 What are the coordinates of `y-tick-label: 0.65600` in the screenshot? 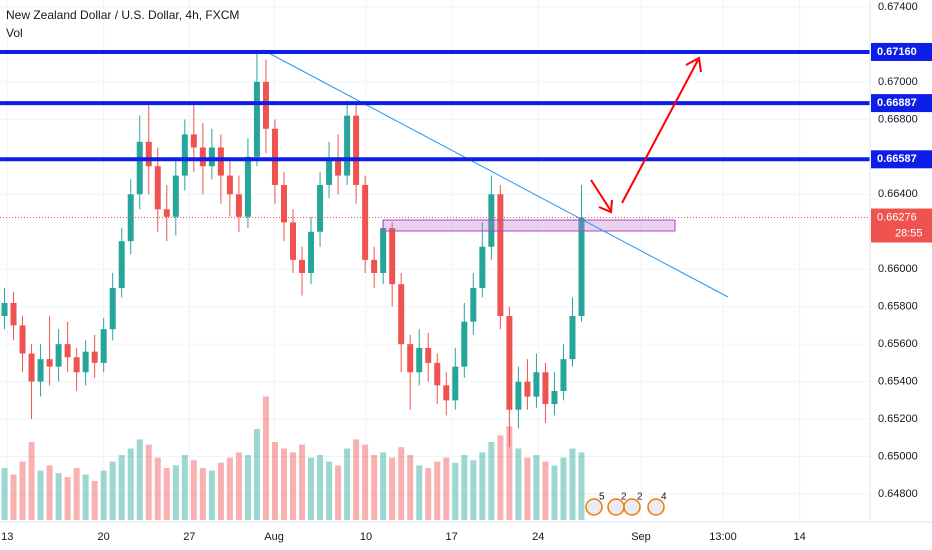 It's located at (898, 344).